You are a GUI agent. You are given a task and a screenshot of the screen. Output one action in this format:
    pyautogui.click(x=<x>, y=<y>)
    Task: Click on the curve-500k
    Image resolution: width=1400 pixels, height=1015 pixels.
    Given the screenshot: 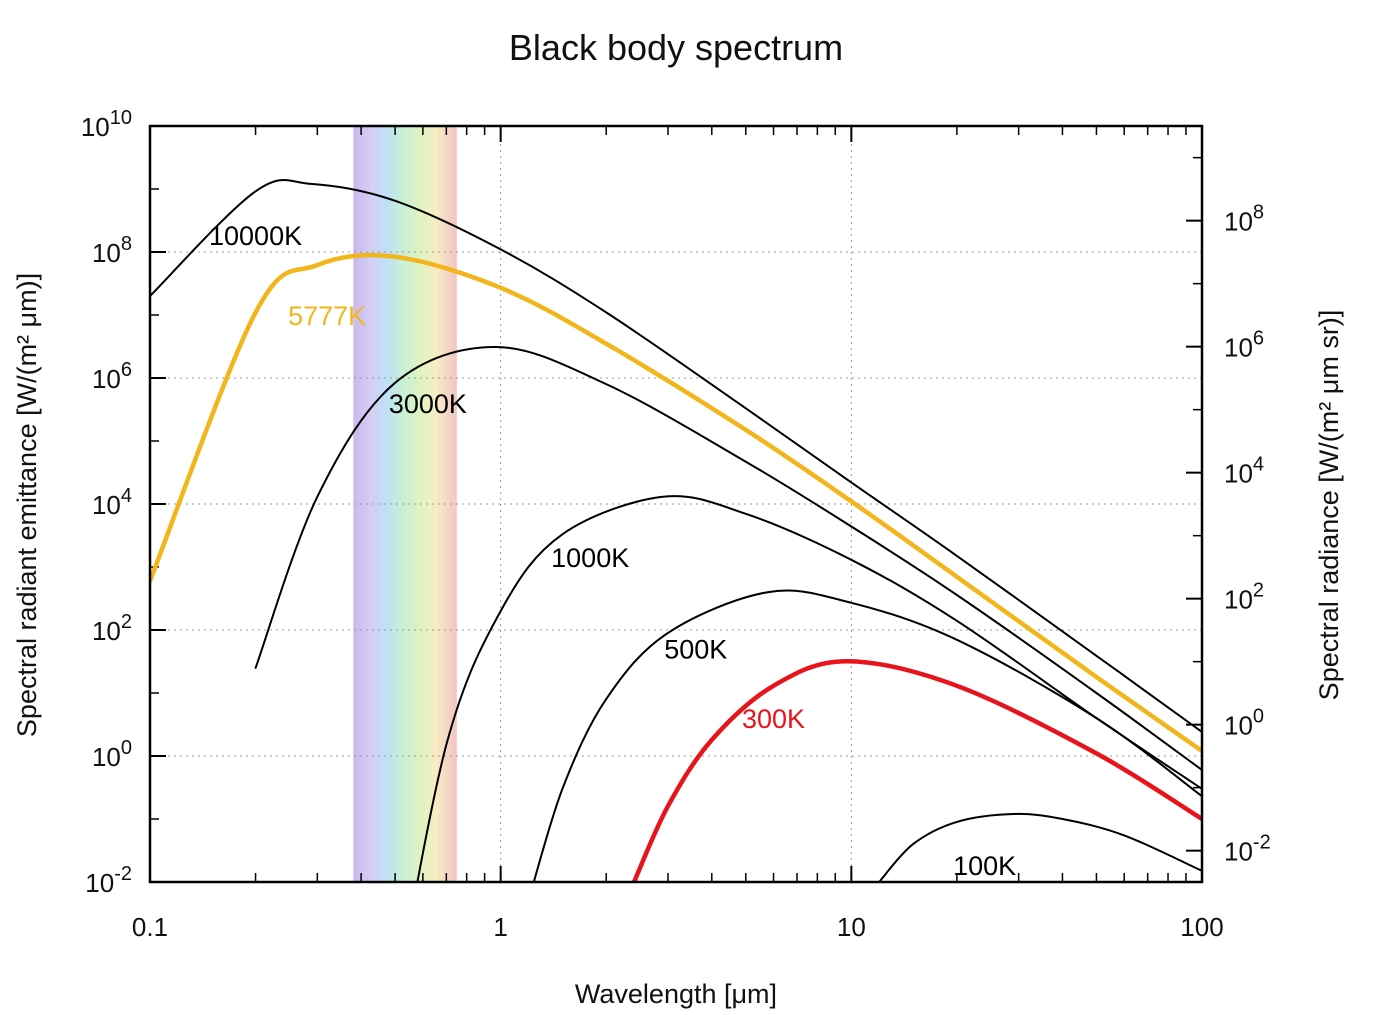 What is the action you would take?
    pyautogui.click(x=867, y=735)
    